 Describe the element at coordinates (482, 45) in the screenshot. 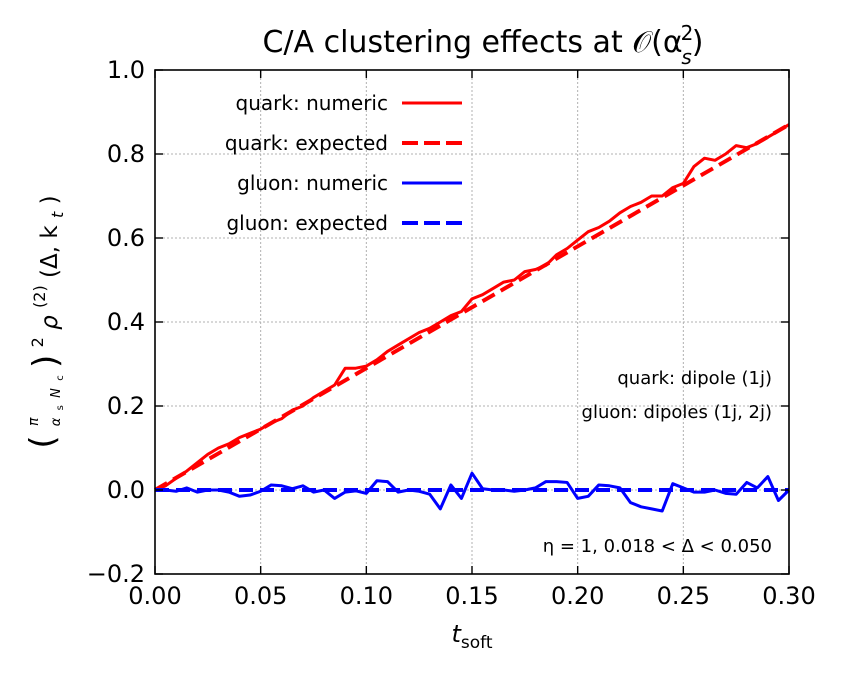

I see `chart-title: C/A clustering effects at 𝒪(α2 s)` at that location.